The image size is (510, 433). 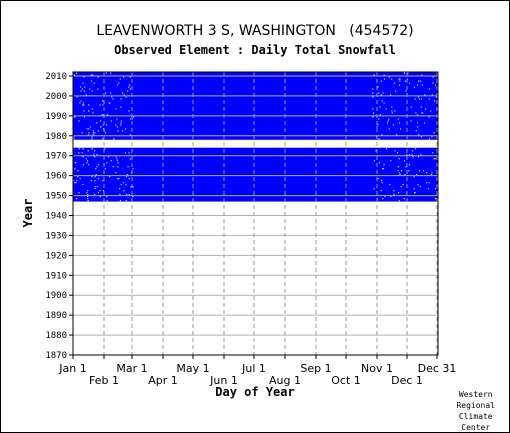 I want to click on y-tick-label: 1950, so click(x=56, y=197).